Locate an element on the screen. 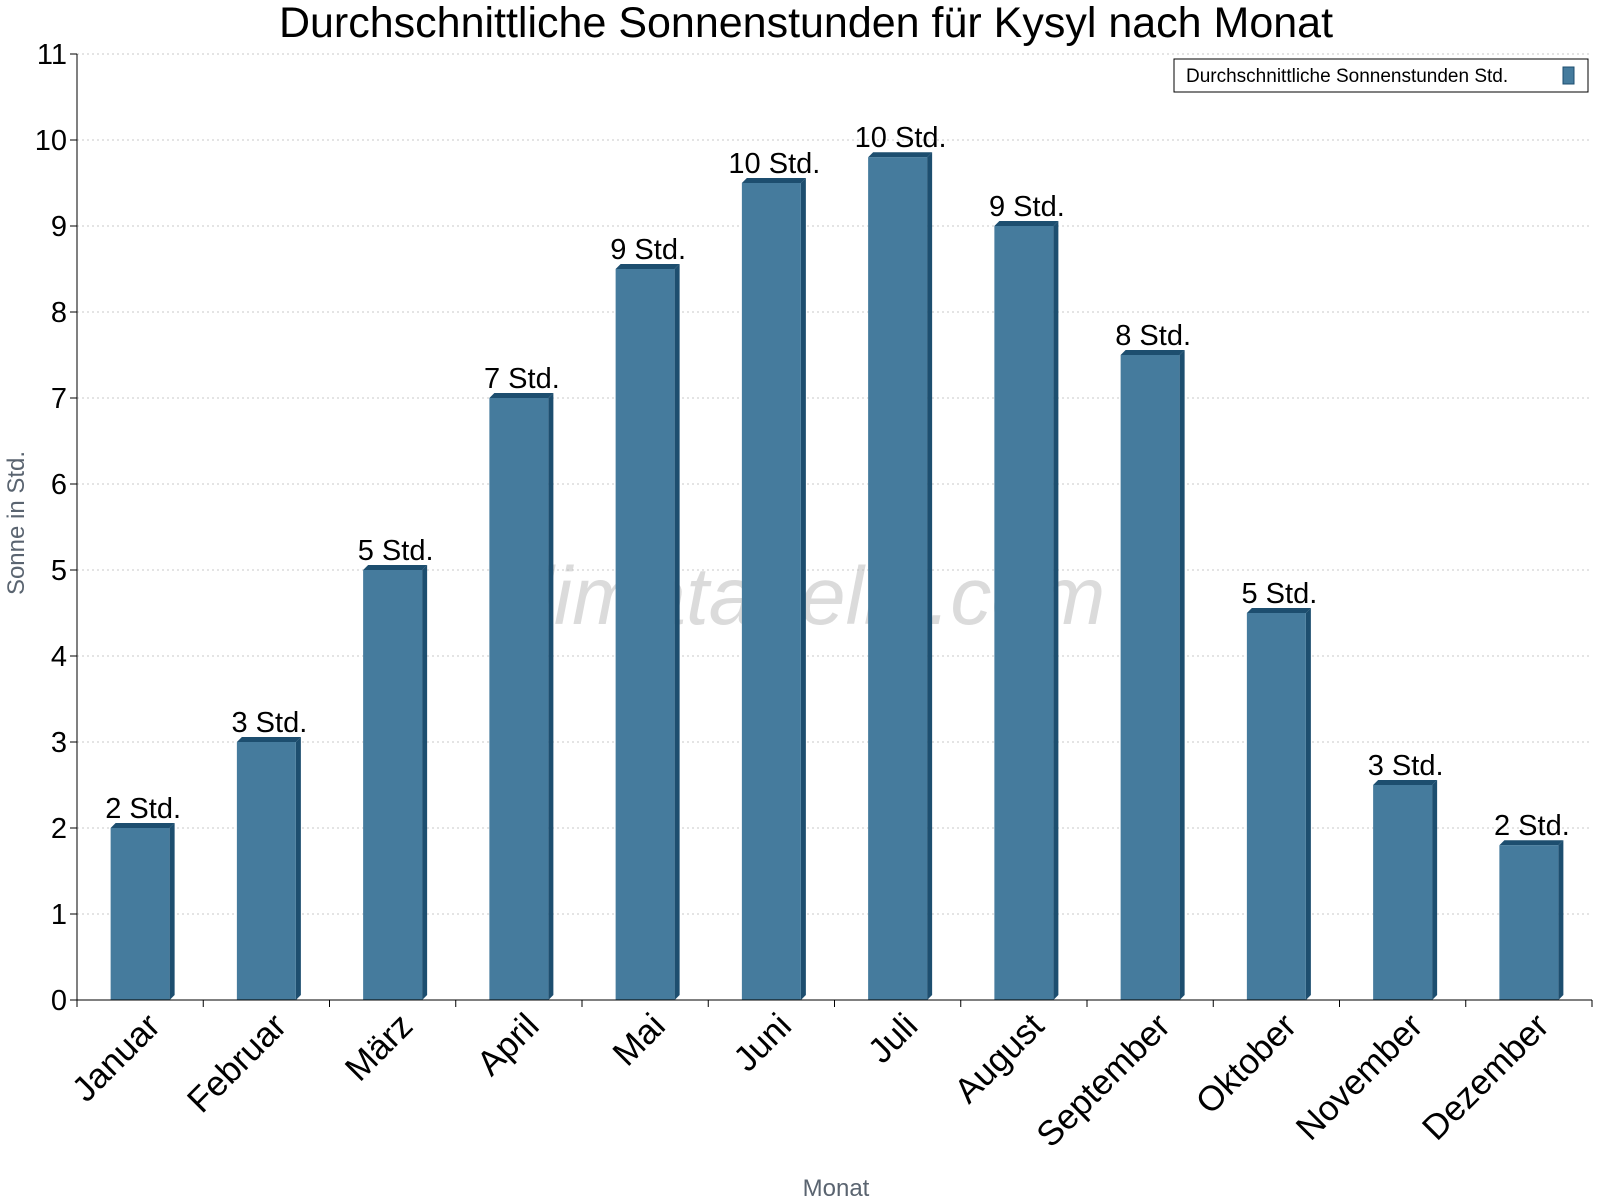 The width and height of the screenshot is (1600, 1200). data-label-11: 2 Std. is located at coordinates (1532, 826).